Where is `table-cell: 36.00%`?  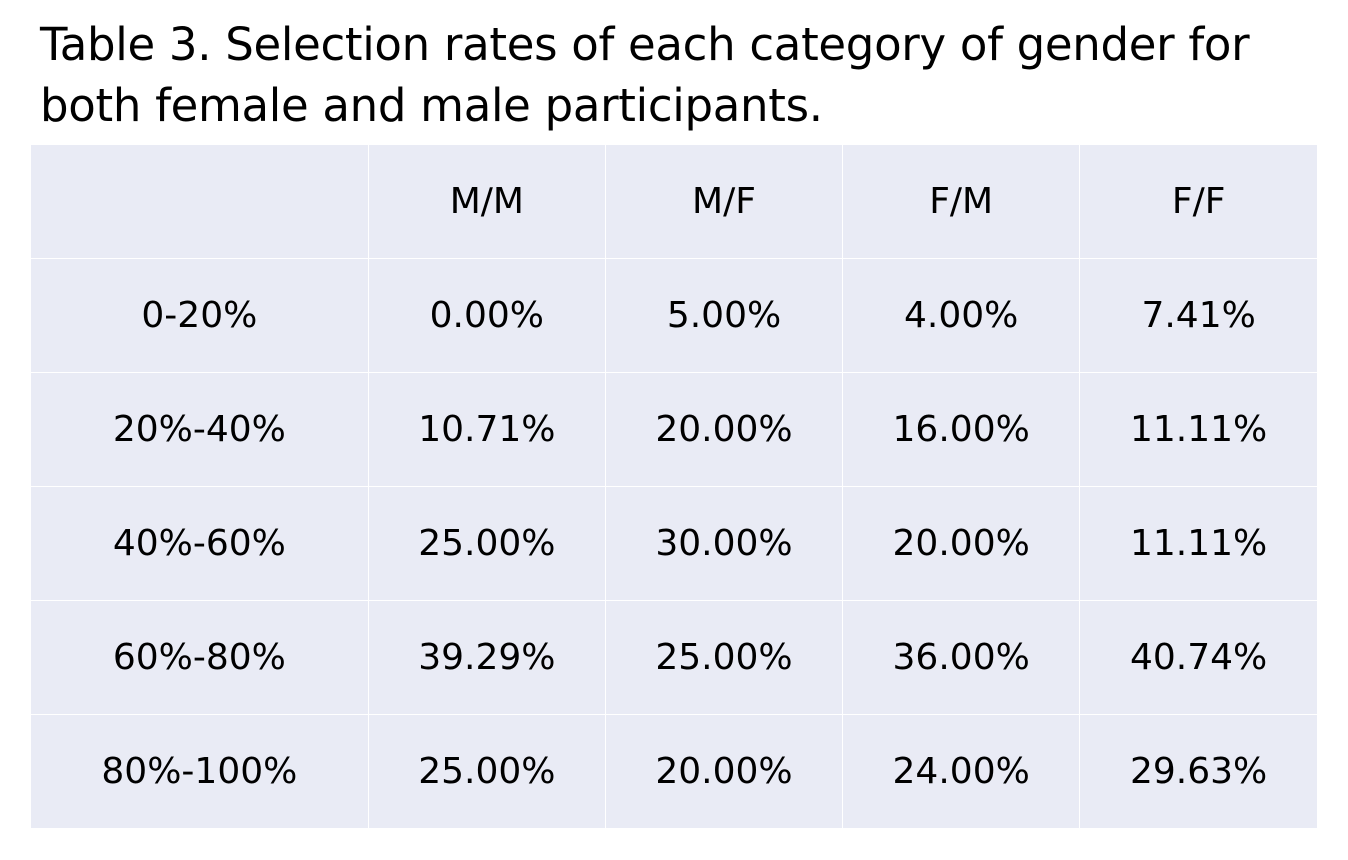 table-cell: 36.00% is located at coordinates (961, 657).